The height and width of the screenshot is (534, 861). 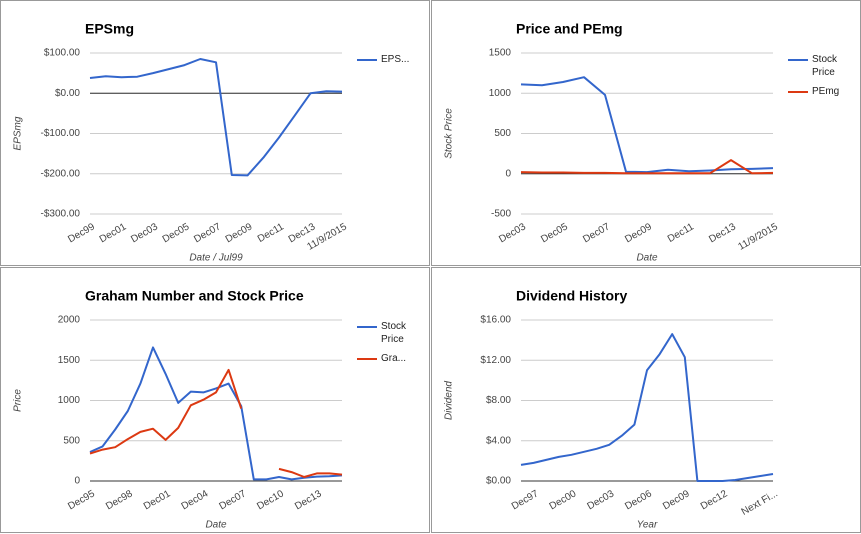 I want to click on y-tick-label: 2000, so click(x=69, y=320).